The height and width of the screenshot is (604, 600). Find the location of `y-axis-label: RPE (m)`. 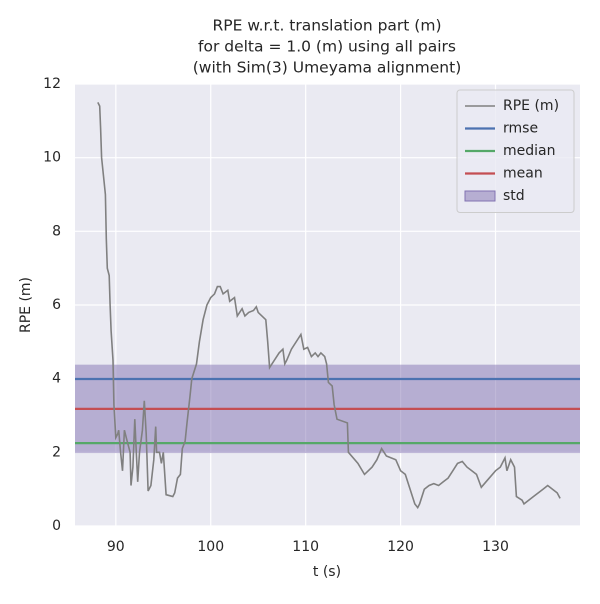

y-axis-label: RPE (m) is located at coordinates (26, 305).